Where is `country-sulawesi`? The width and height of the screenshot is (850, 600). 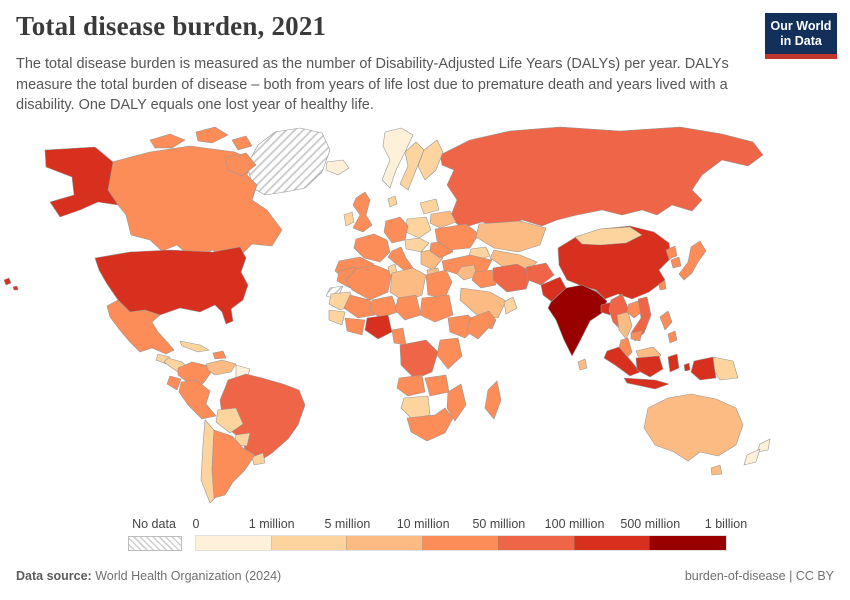
country-sulawesi is located at coordinates (673, 363).